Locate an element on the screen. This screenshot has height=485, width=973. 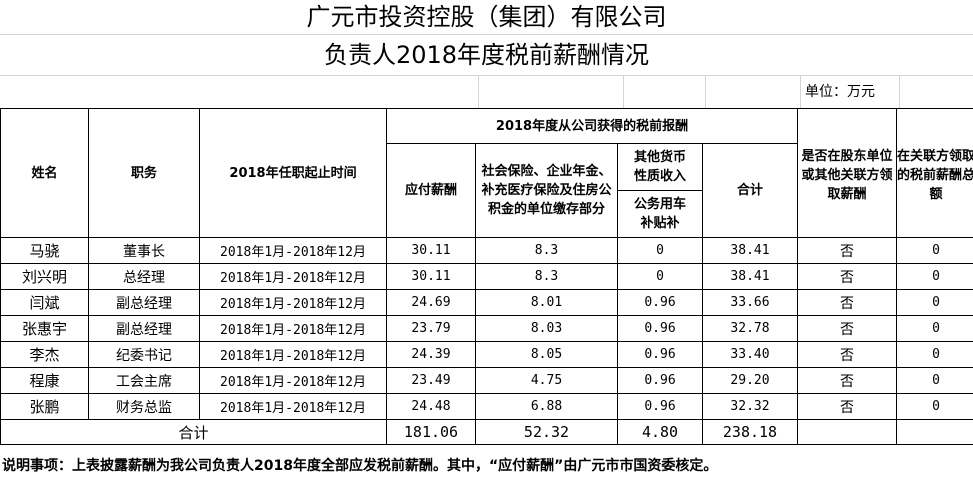
cell-social: 8.03 is located at coordinates (546, 328).